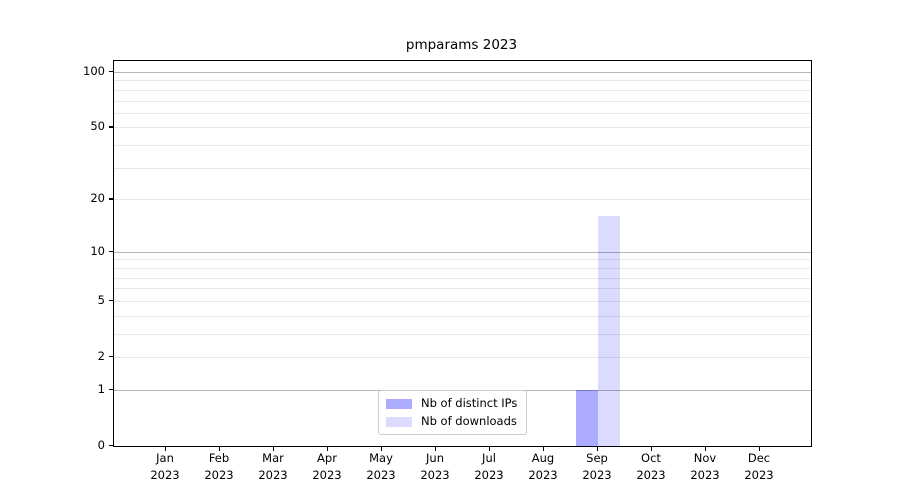  Describe the element at coordinates (97, 126) in the screenshot. I see `y-tick-label: 50` at that location.